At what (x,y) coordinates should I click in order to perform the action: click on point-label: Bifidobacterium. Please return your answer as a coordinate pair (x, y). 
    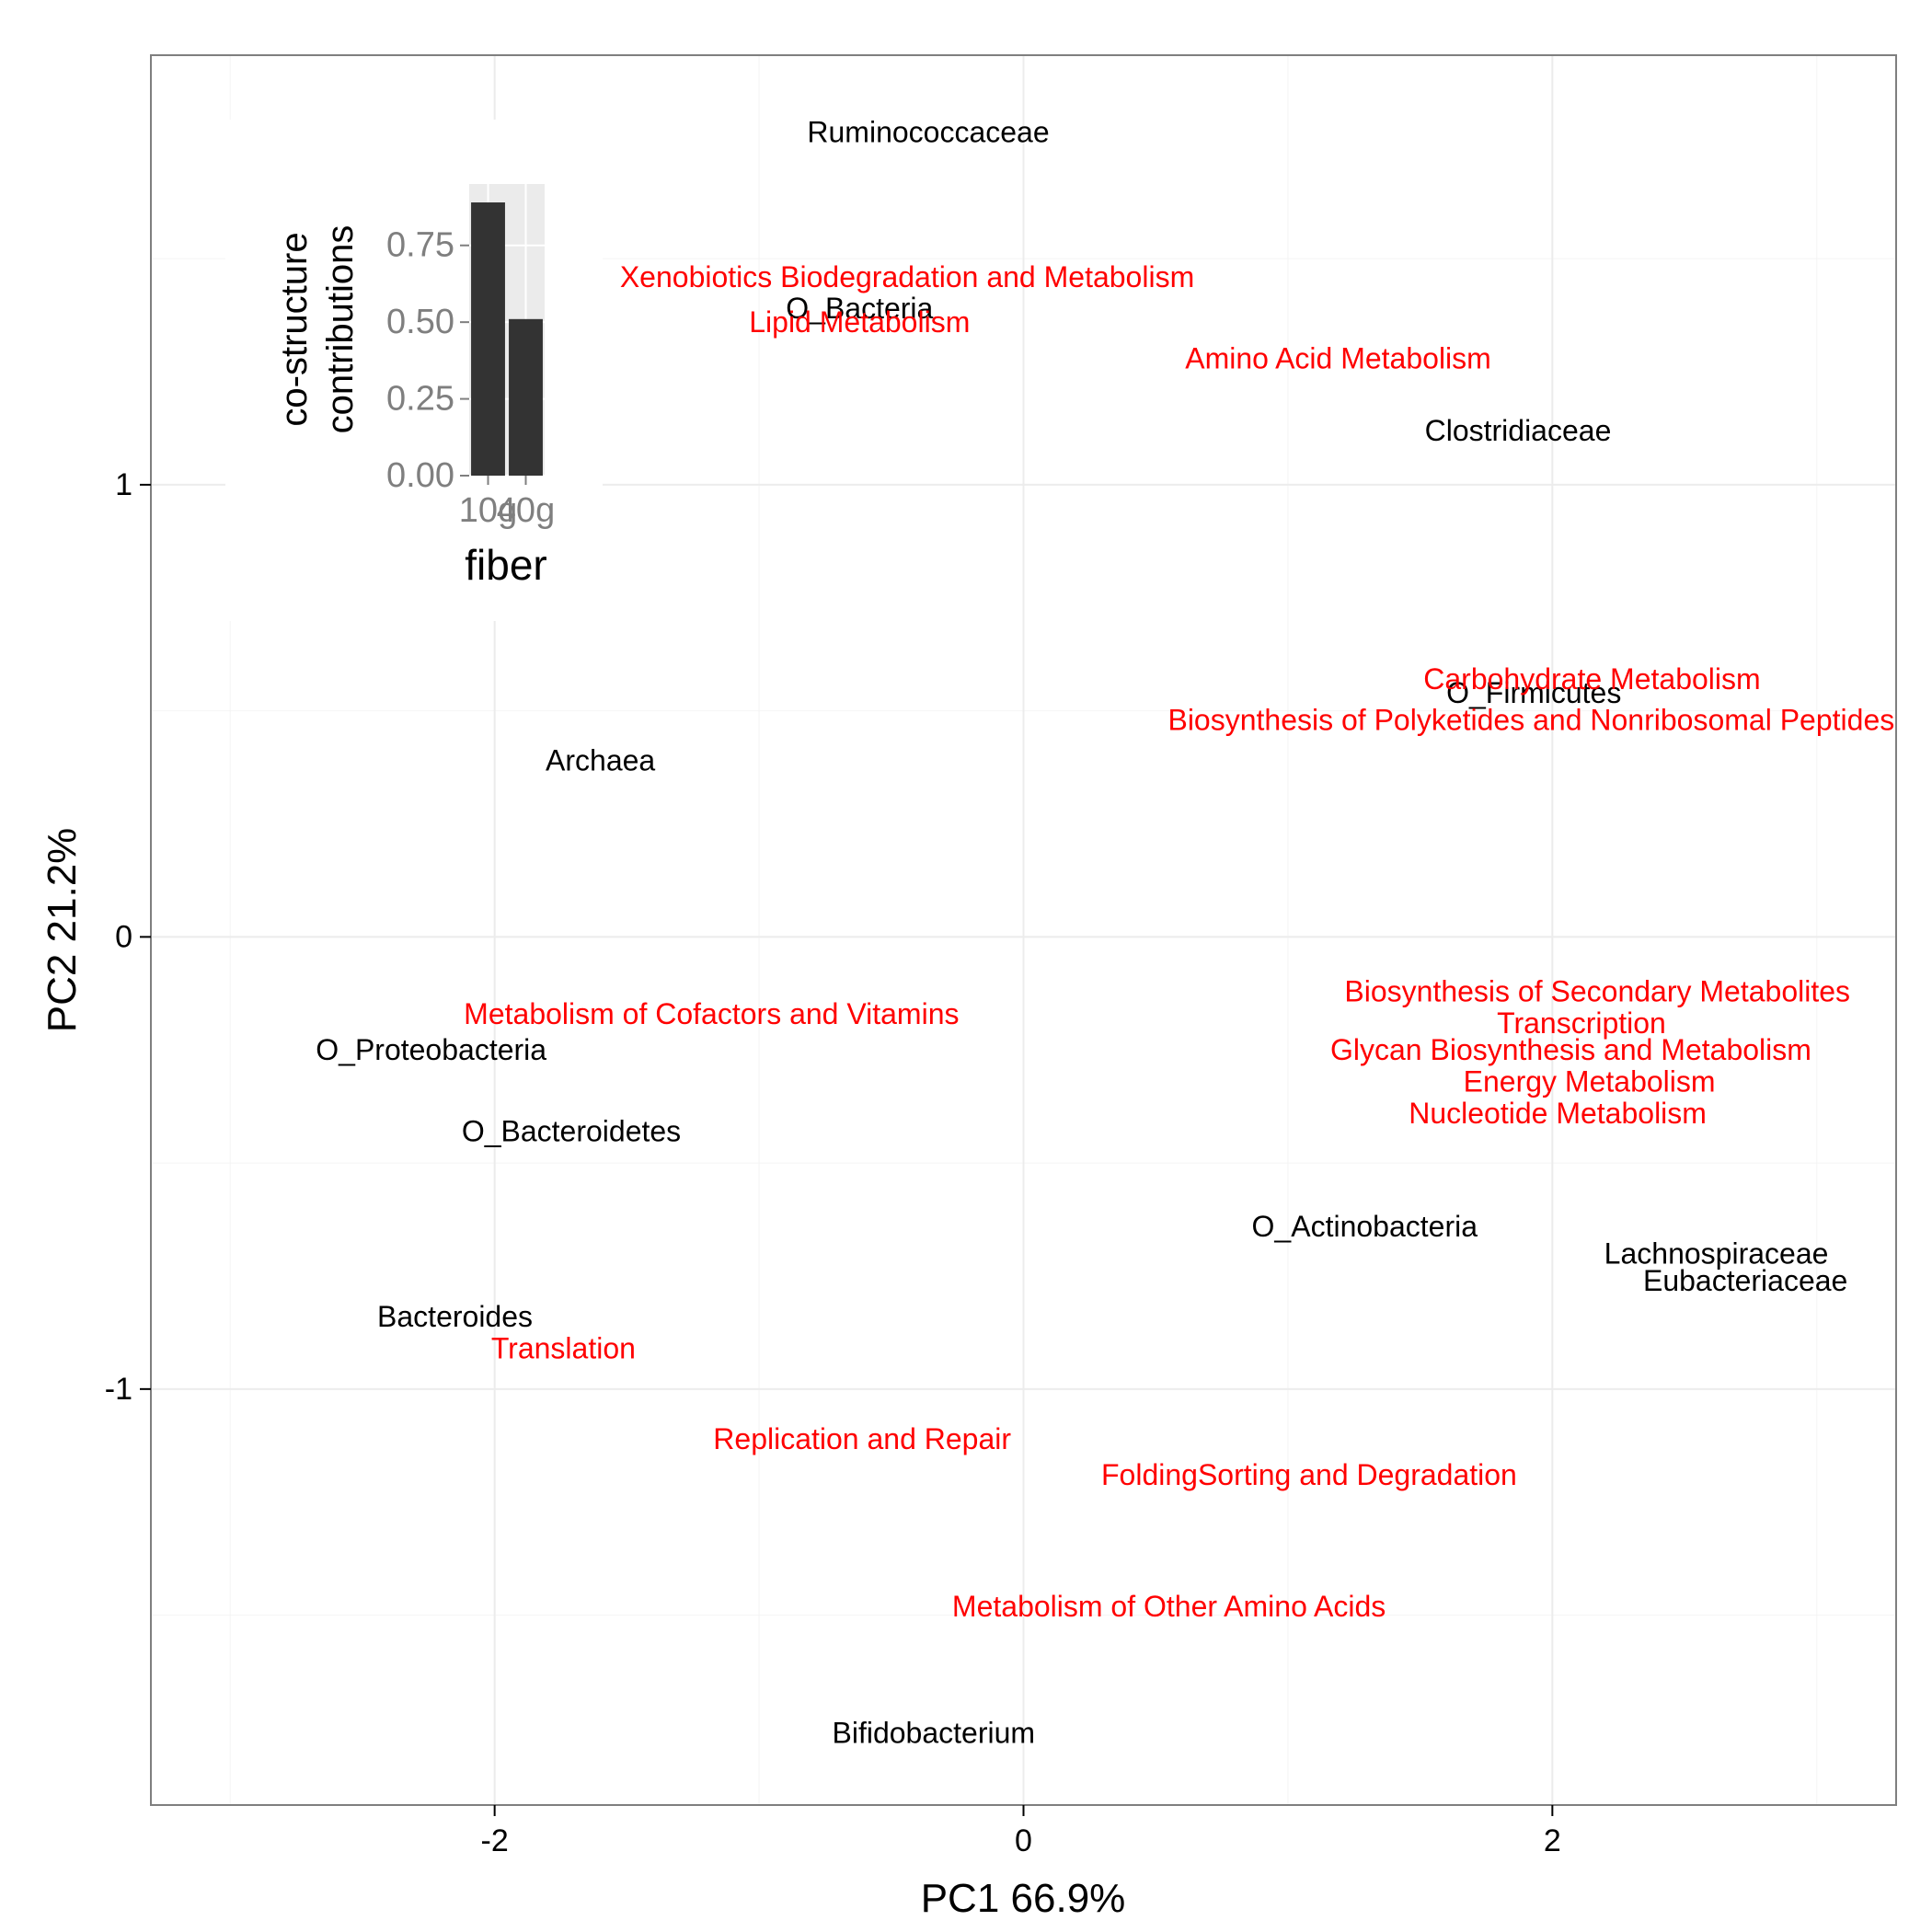
    Looking at the image, I should click on (934, 1732).